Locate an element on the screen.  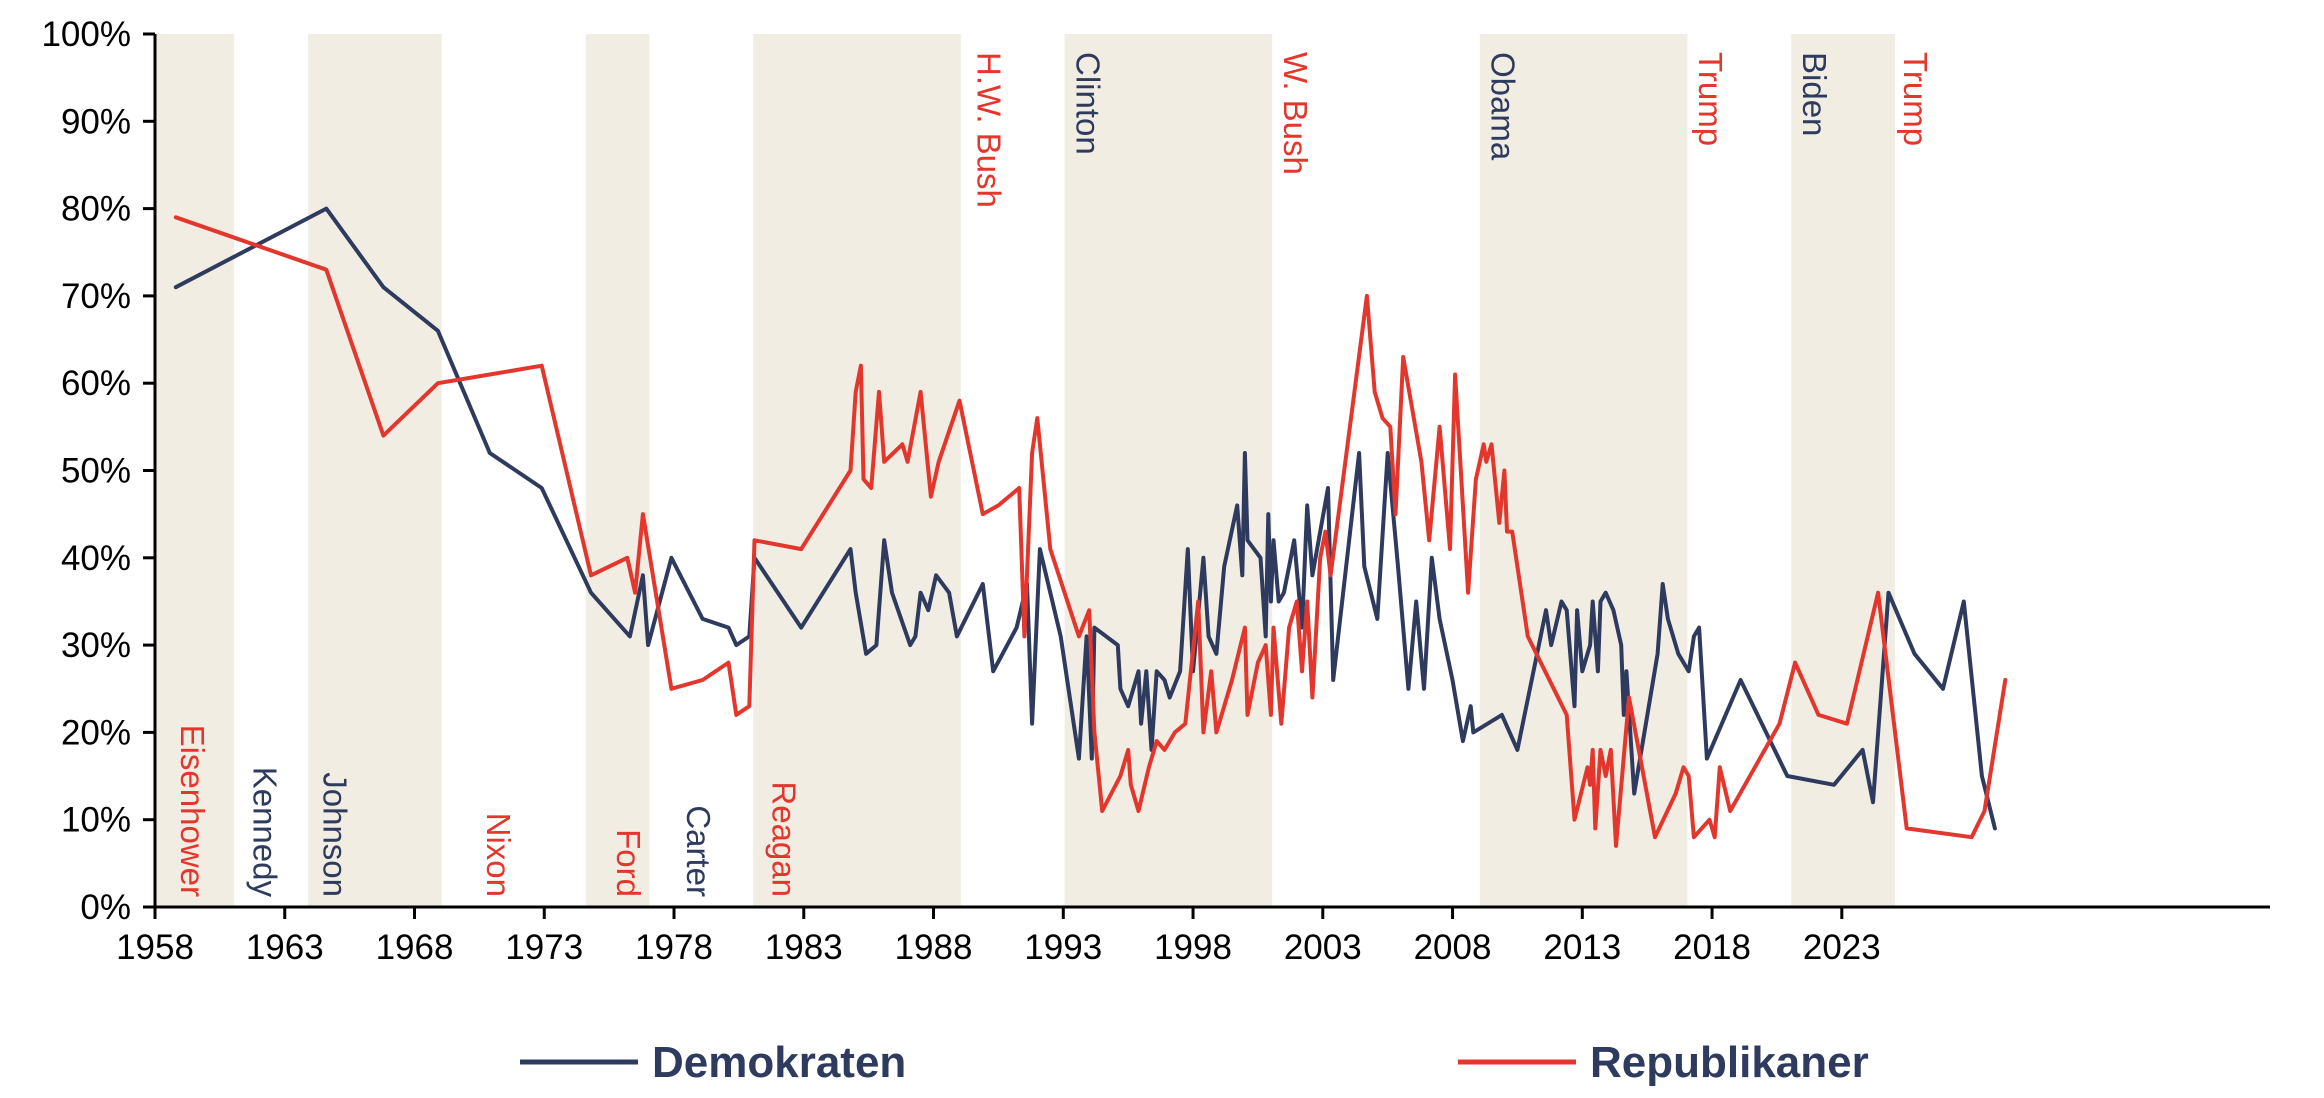
y-tick-label-20: 20% is located at coordinates (96, 732).